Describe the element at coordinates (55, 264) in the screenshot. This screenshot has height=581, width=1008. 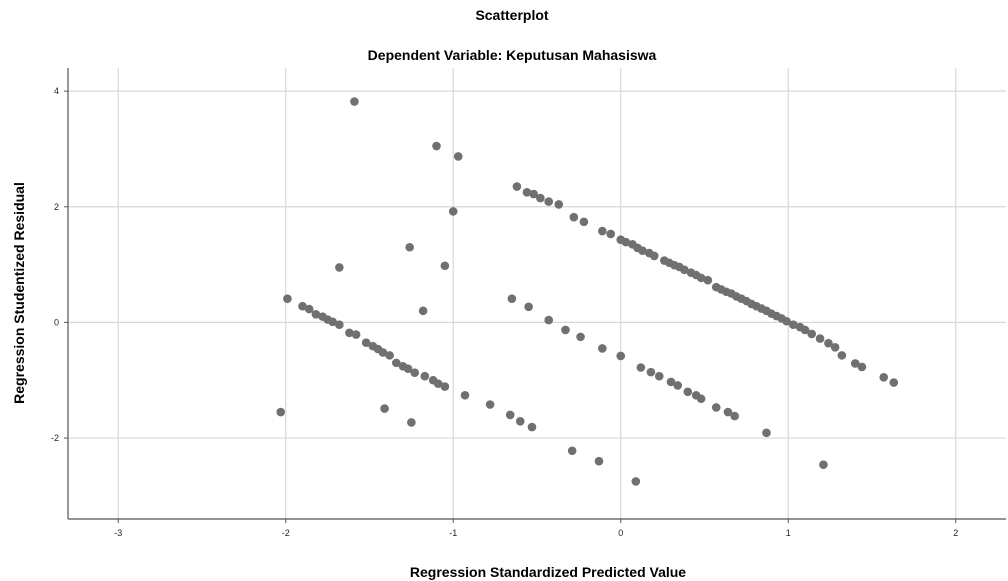
I see `y-tick-labels: -2 0 2 4` at that location.